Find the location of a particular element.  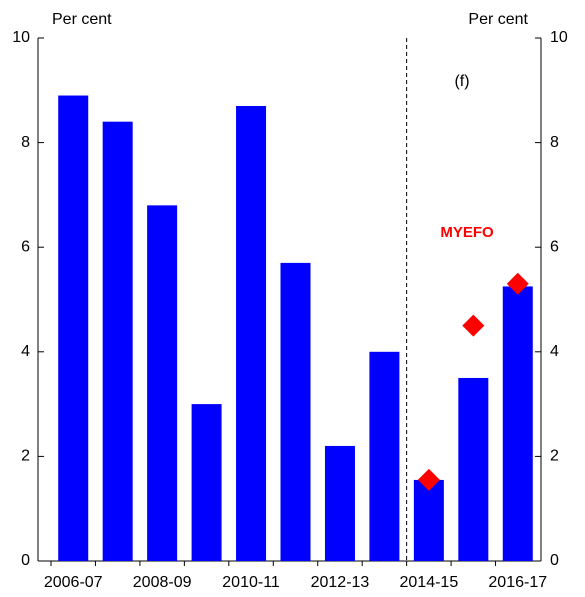

x-tick-label: 2014-15 is located at coordinates (429, 582).